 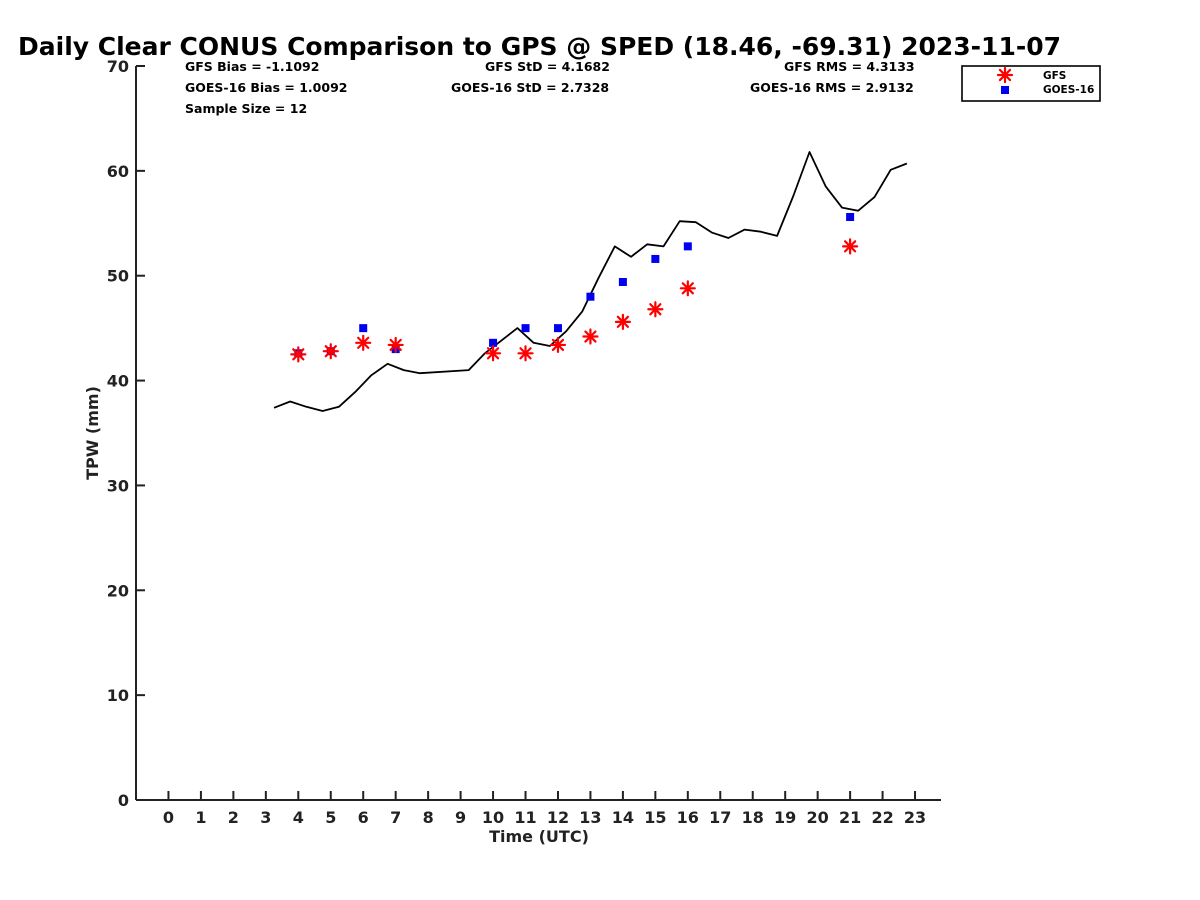 What do you see at coordinates (265, 817) in the screenshot?
I see `x-tick-label: 3` at bounding box center [265, 817].